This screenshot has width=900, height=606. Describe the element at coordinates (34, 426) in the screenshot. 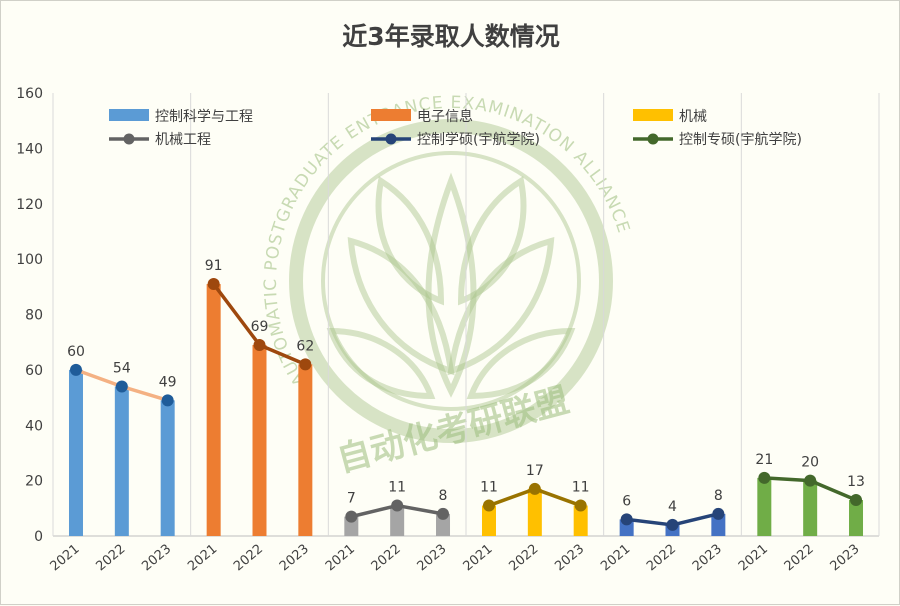

I see `y-tick-label: 40` at that location.